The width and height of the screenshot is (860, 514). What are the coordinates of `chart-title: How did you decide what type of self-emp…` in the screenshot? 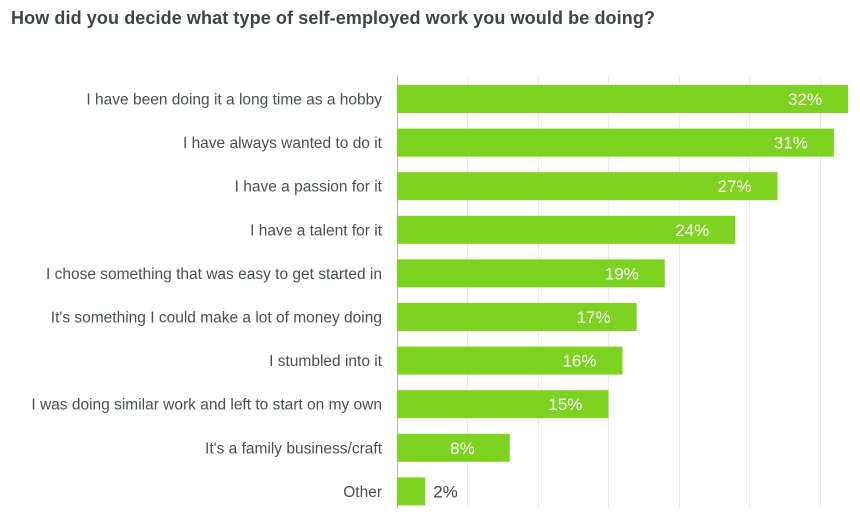 It's located at (333, 18).